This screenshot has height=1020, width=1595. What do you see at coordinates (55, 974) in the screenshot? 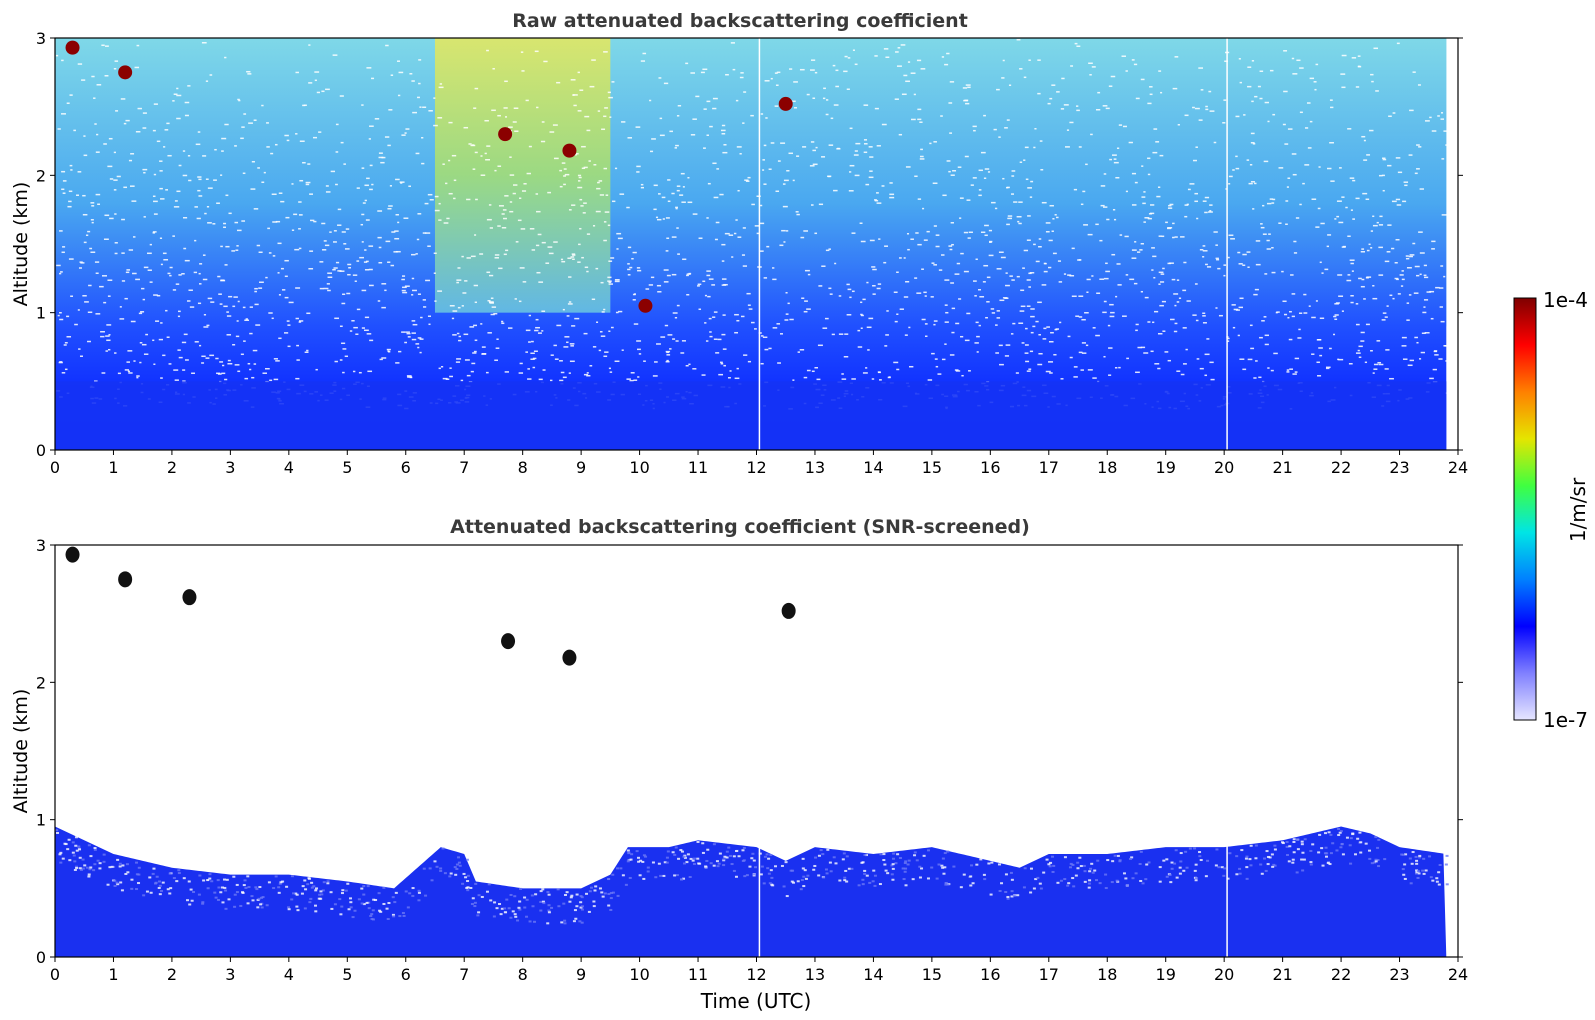
I see `x-tick-label: 0` at bounding box center [55, 974].